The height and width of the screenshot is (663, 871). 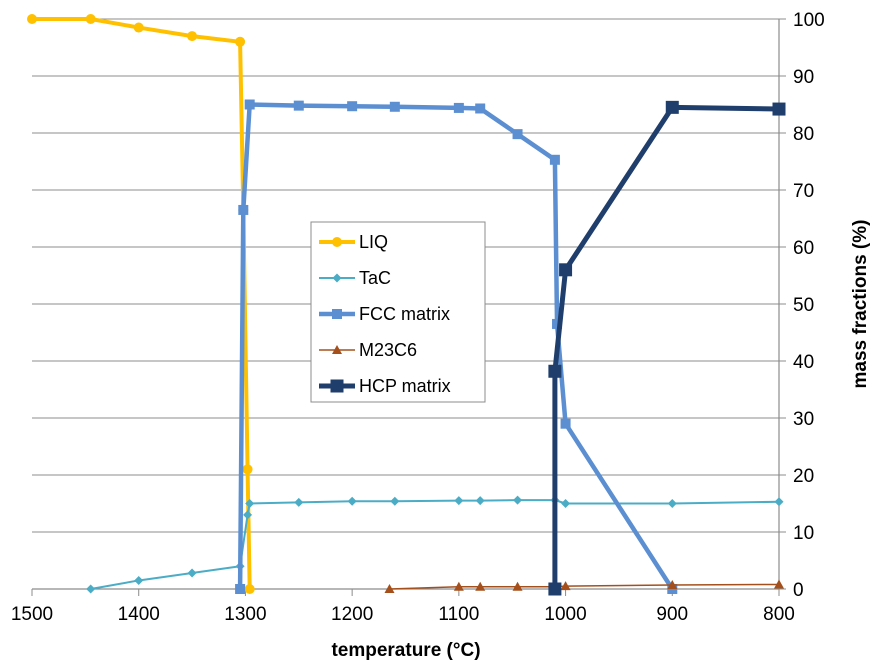 I want to click on y-tick-label: 20, so click(x=803, y=476).